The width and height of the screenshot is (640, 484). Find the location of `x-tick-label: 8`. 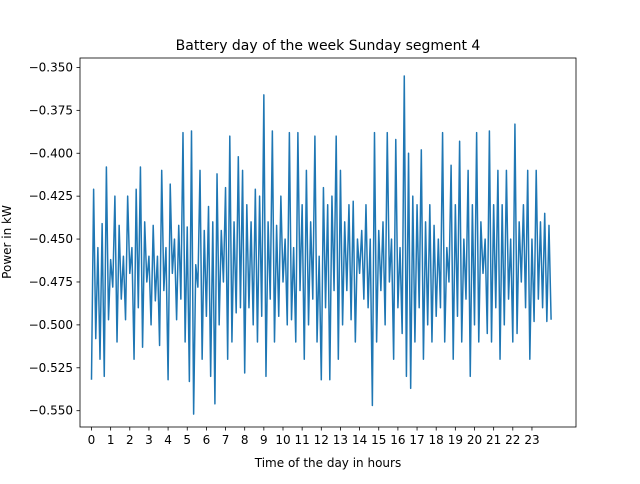

x-tick-label: 8 is located at coordinates (245, 440).